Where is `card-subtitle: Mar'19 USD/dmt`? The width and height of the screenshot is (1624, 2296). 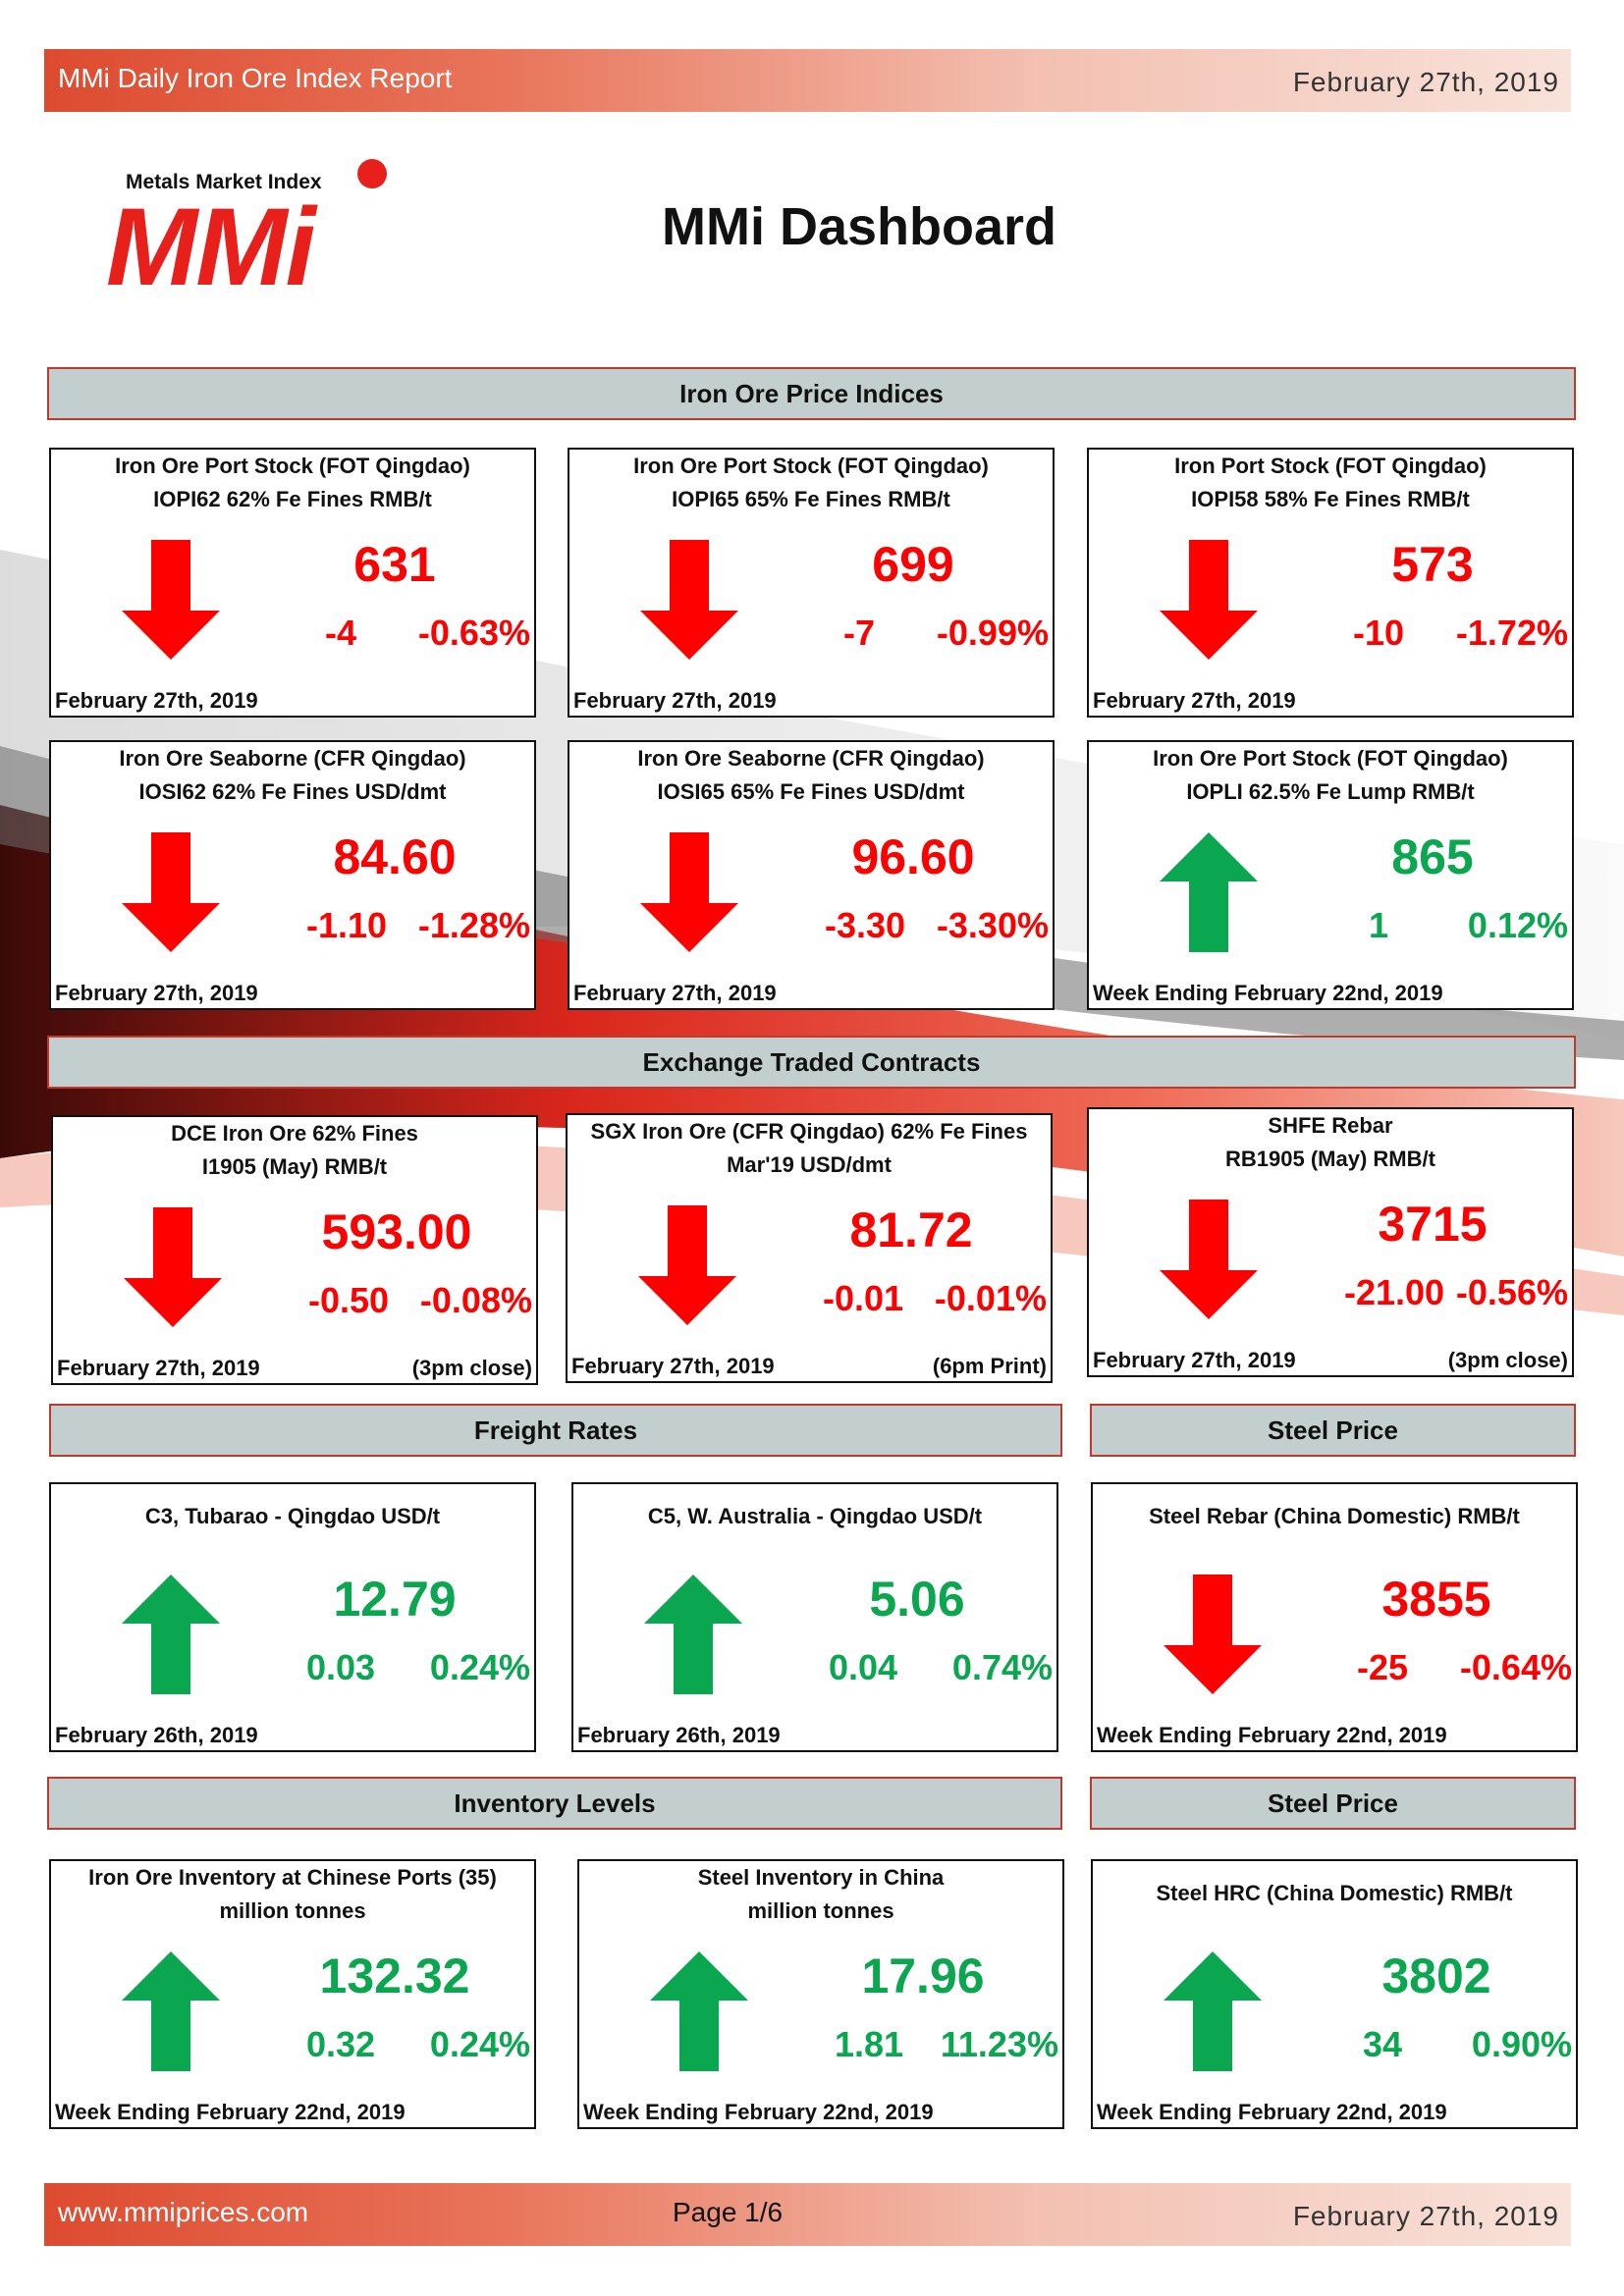
card-subtitle: Mar'19 USD/dmt is located at coordinates (809, 1164).